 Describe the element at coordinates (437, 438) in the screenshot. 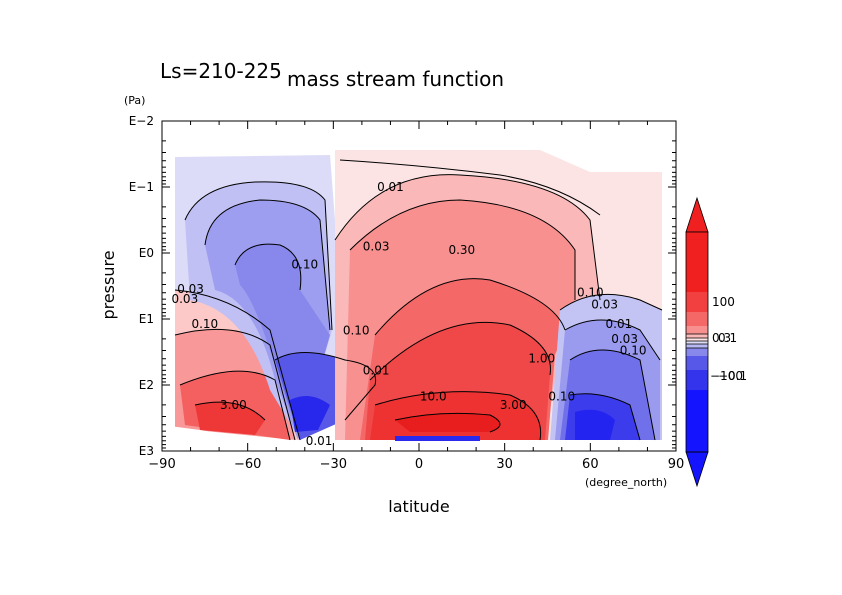

I see `field-surface-thin` at that location.